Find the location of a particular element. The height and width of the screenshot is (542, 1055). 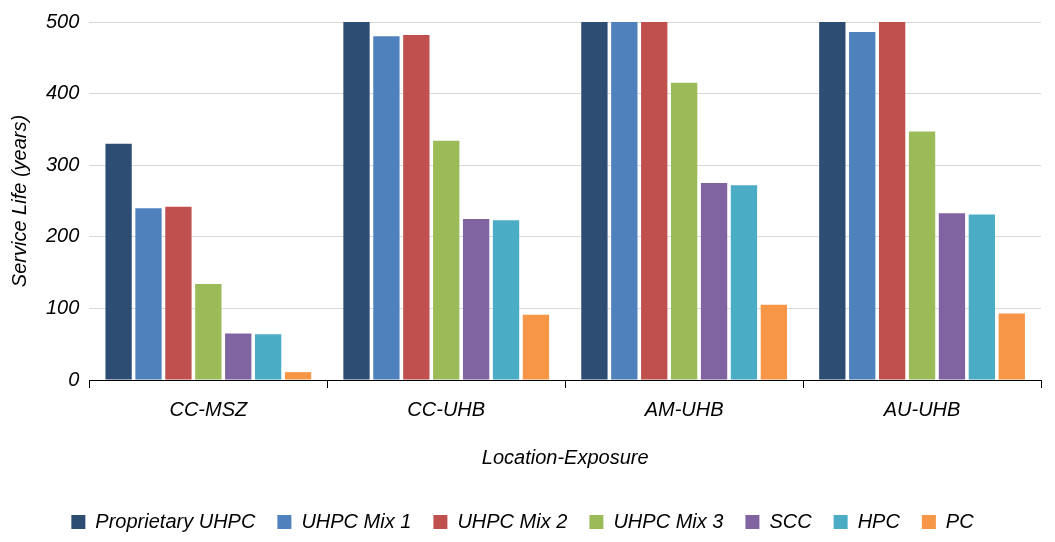

legend-label: HPC is located at coordinates (879, 520).